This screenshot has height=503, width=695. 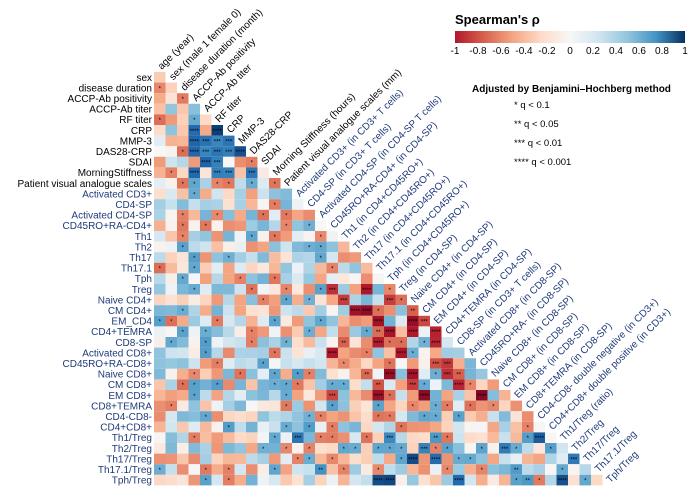 What do you see at coordinates (128, 417) in the screenshot?
I see `row-label: CD4-CD8-` at bounding box center [128, 417].